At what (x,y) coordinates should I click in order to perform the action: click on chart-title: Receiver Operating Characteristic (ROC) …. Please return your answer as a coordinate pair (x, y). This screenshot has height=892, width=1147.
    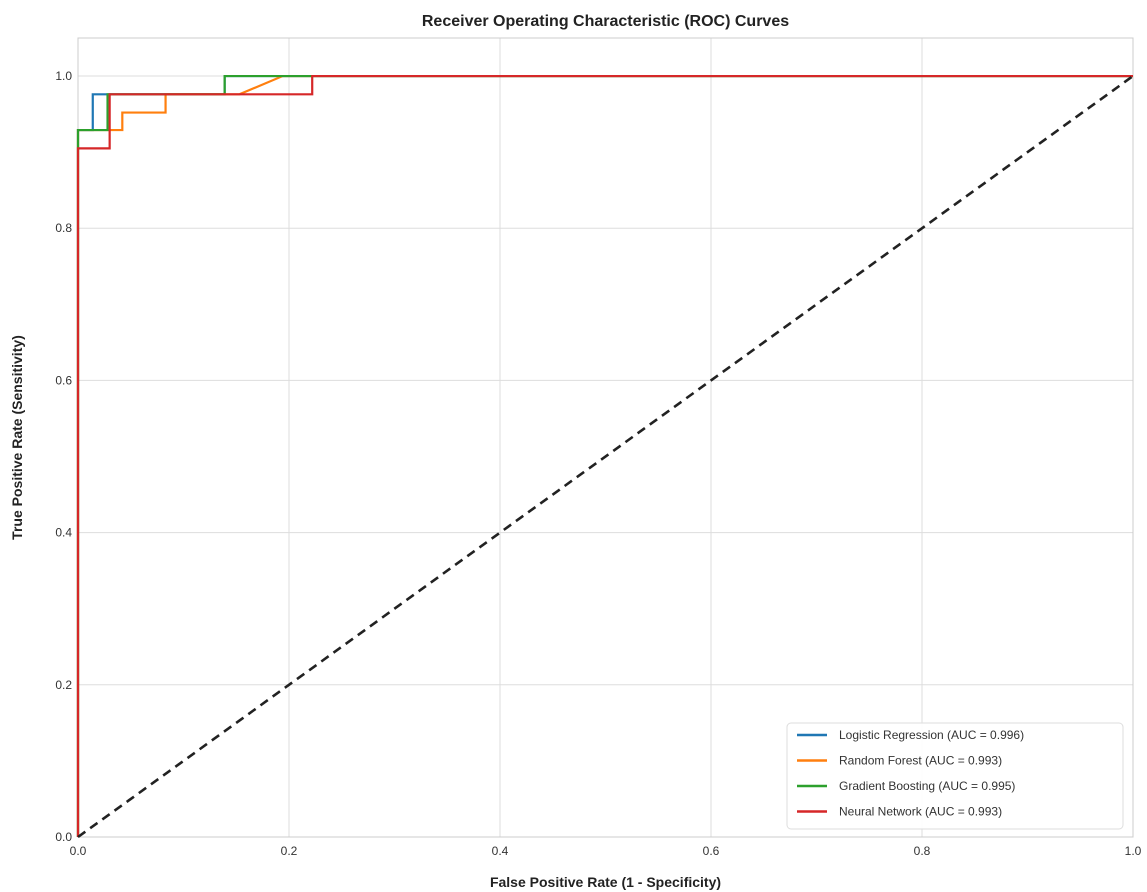
    Looking at the image, I should click on (605, 21).